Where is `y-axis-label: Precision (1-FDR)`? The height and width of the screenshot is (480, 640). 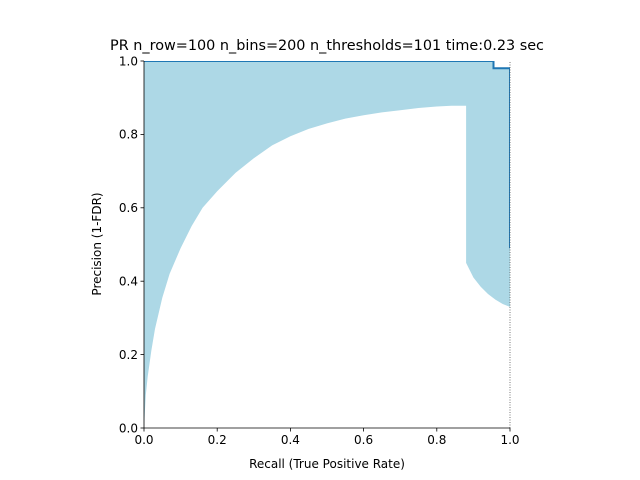
y-axis-label: Precision (1-FDR) is located at coordinates (97, 243).